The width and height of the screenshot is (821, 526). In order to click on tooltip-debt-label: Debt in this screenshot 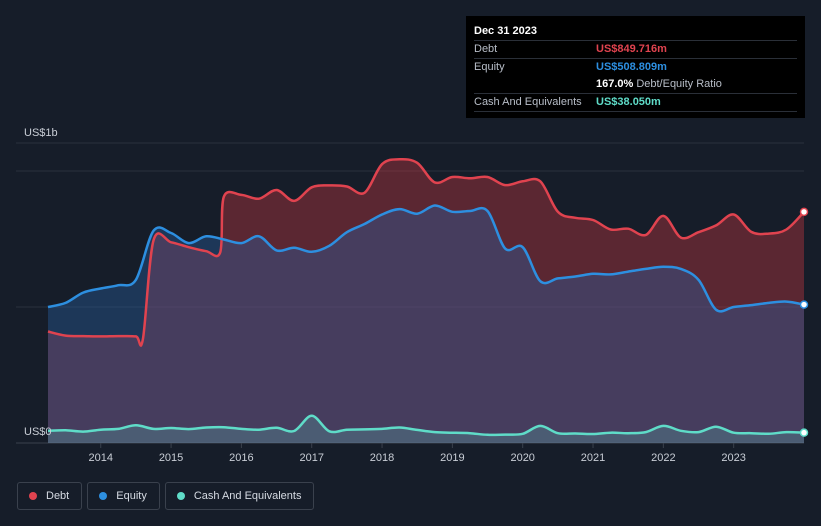, I will do `click(486, 49)`.